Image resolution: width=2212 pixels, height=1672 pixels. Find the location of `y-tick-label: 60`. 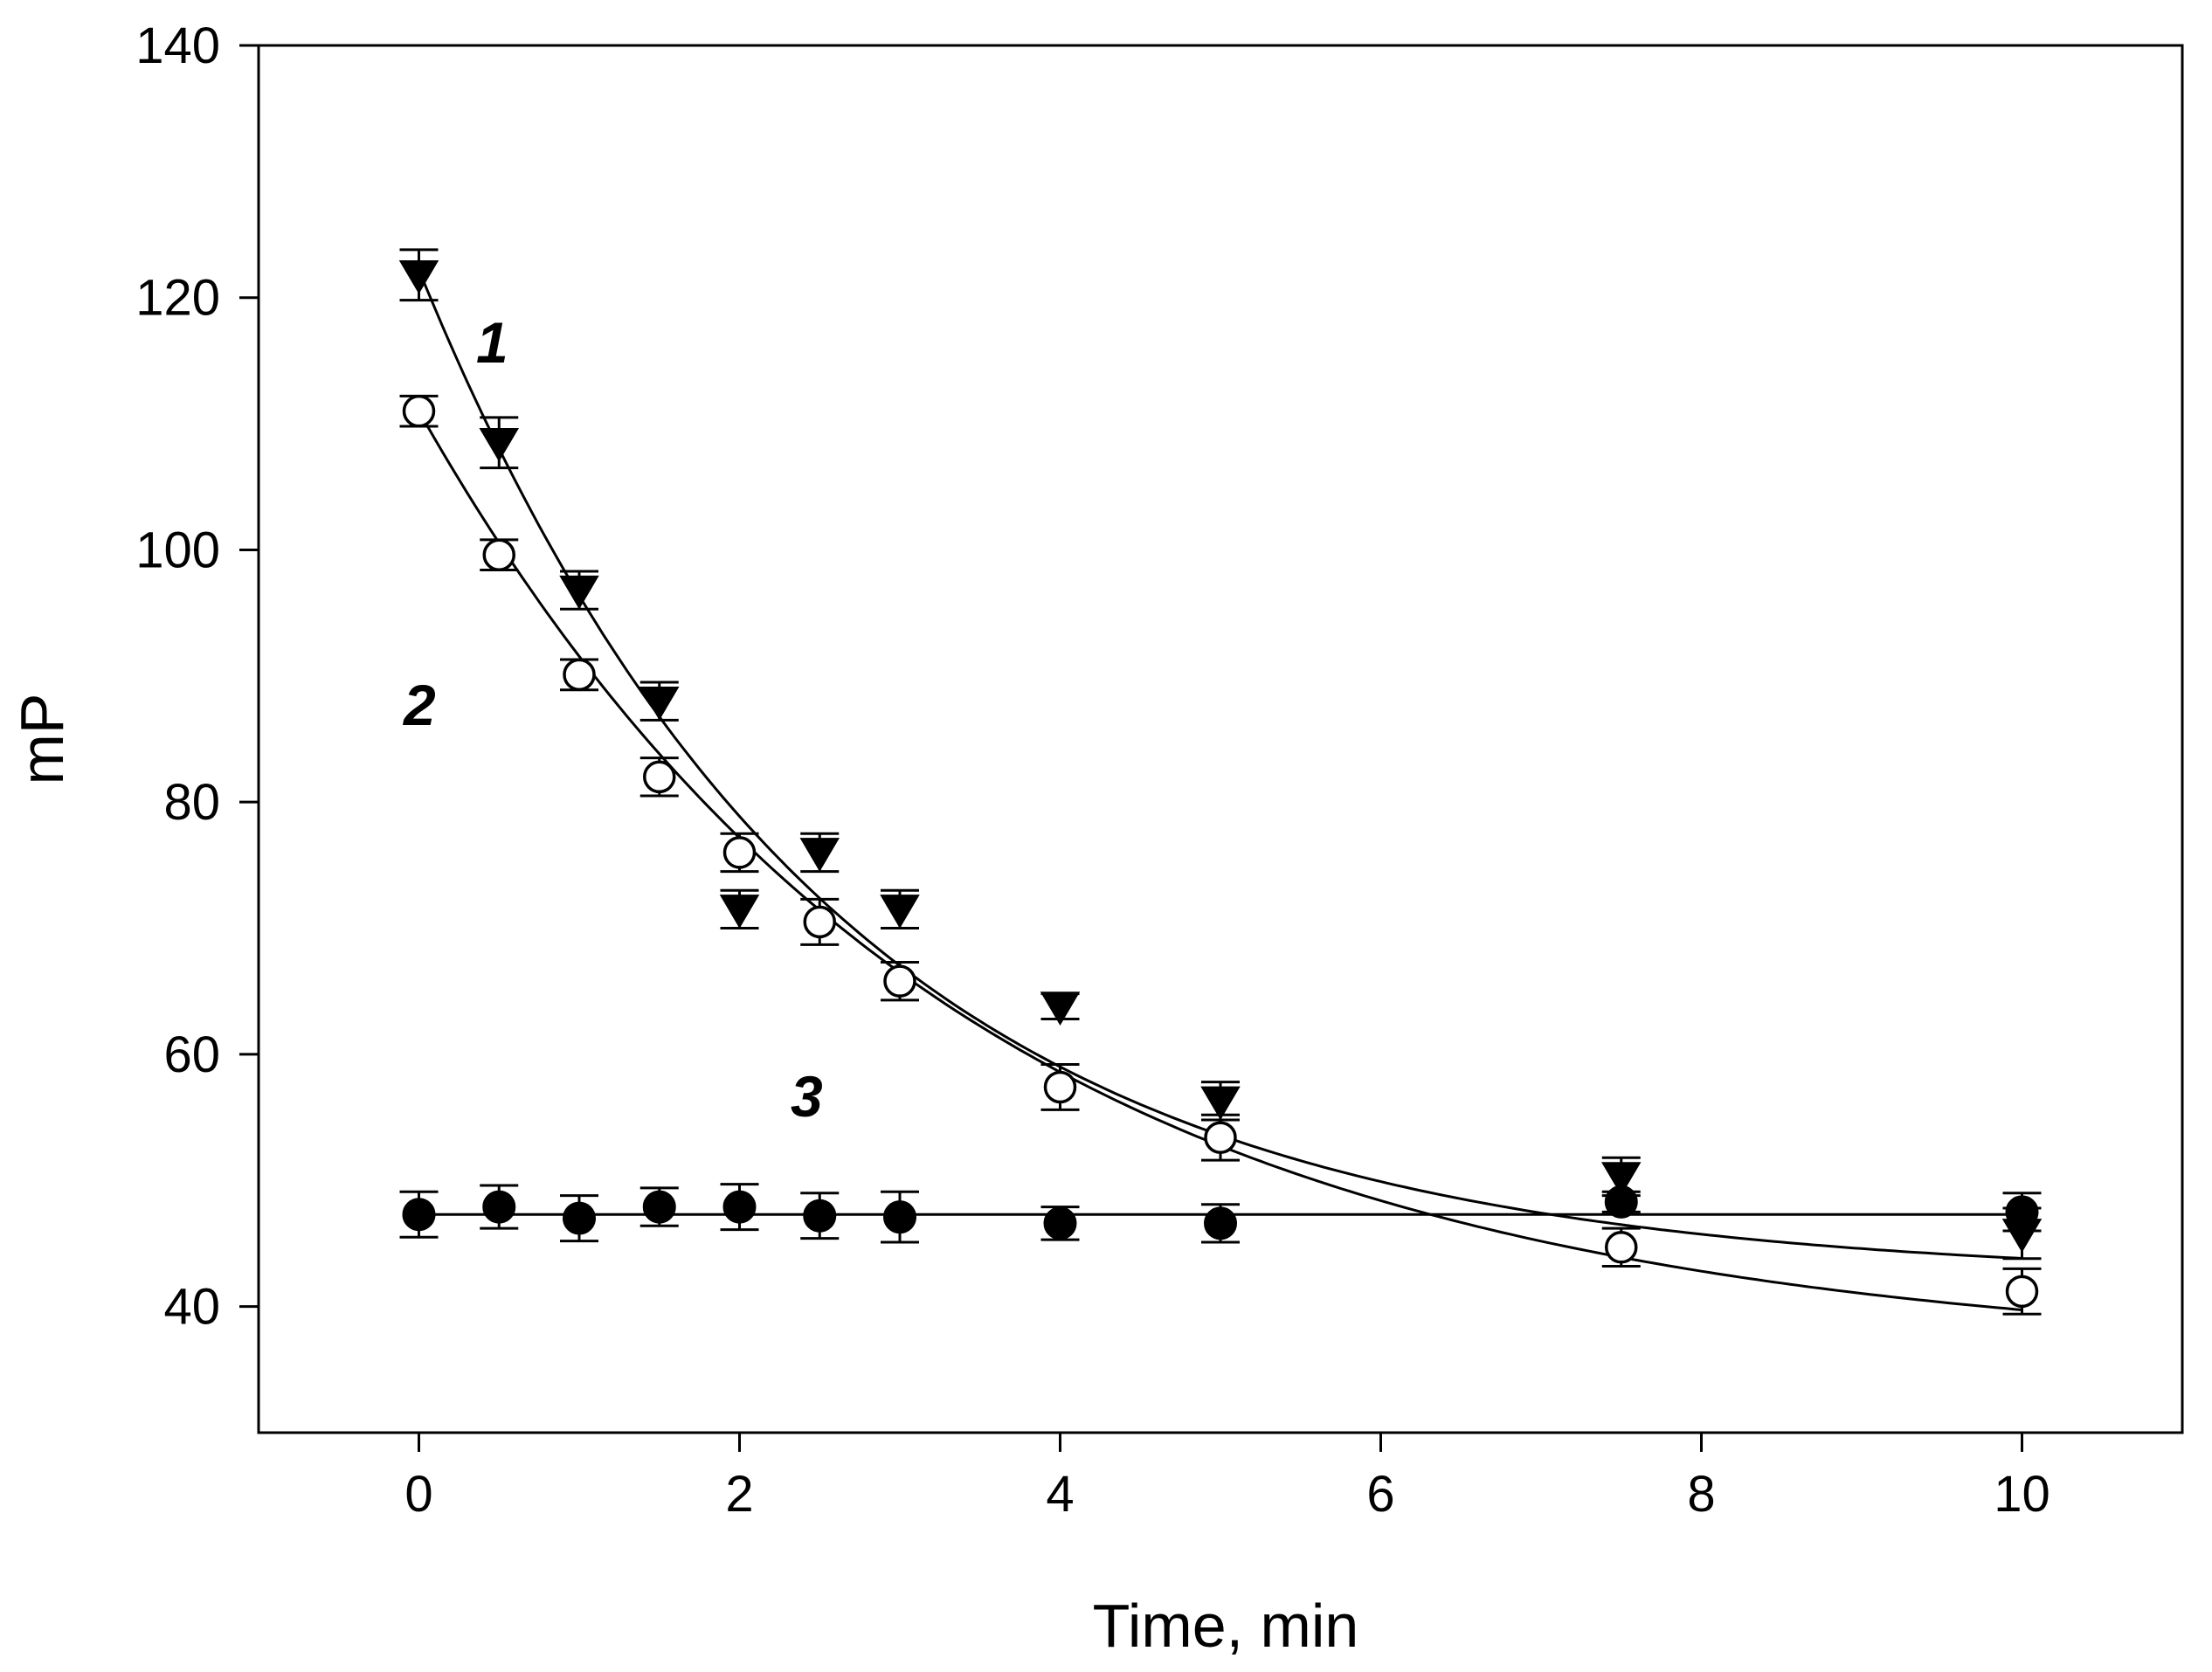

y-tick-label: 60 is located at coordinates (191, 1054).